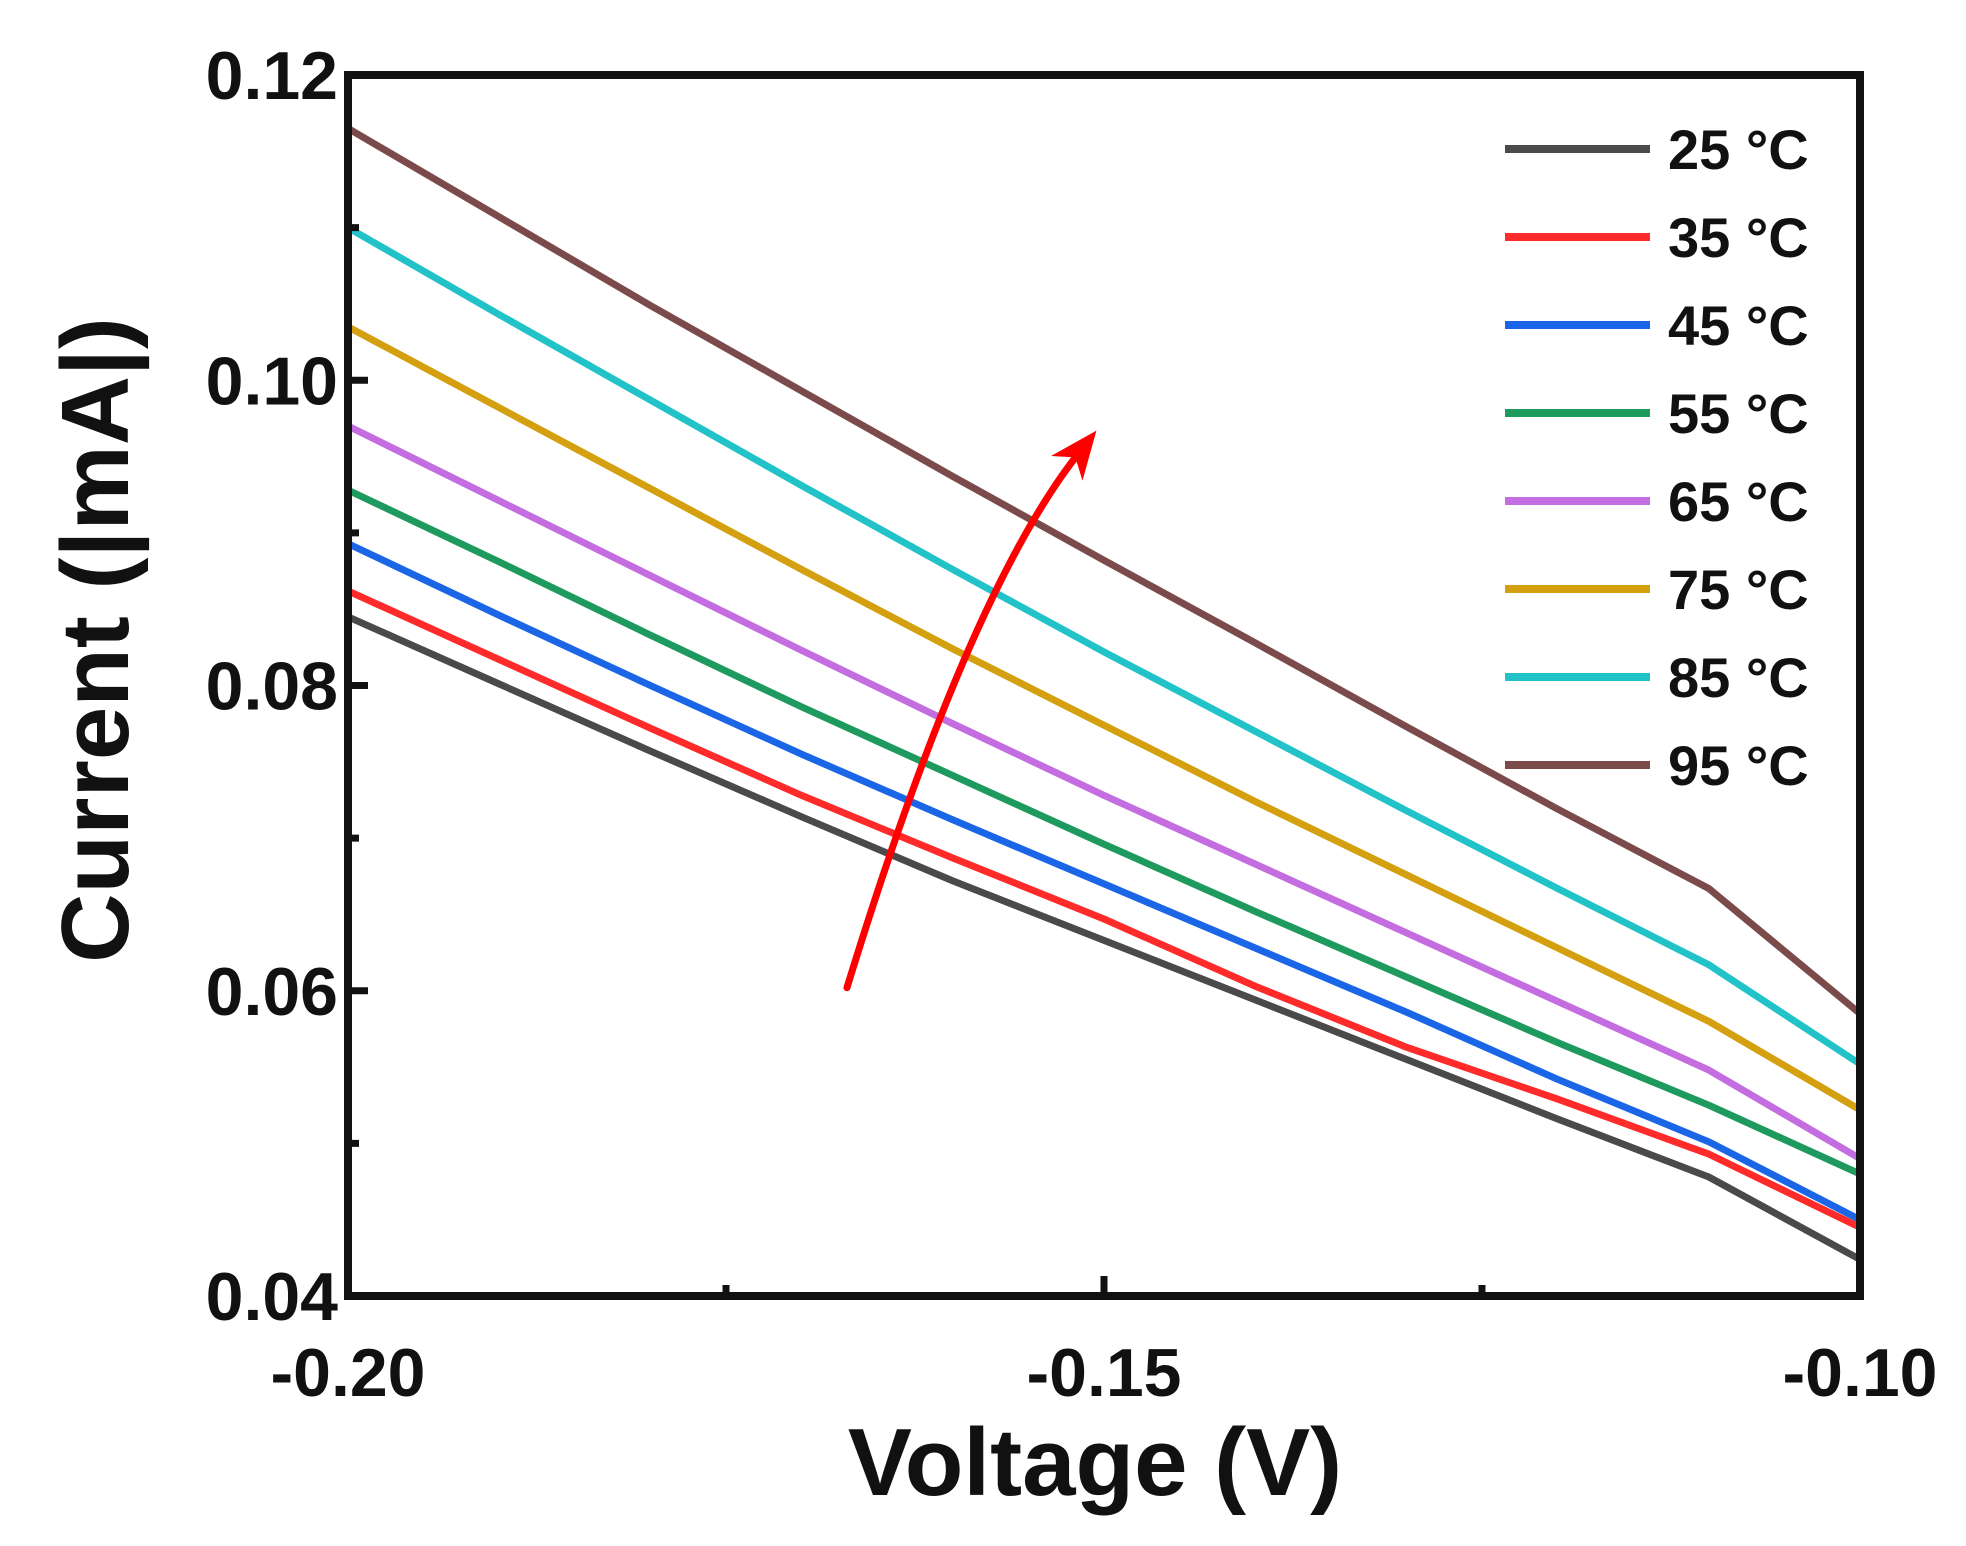 This screenshot has height=1546, width=1966. I want to click on y-tick-label-1: 0.06, so click(272, 992).